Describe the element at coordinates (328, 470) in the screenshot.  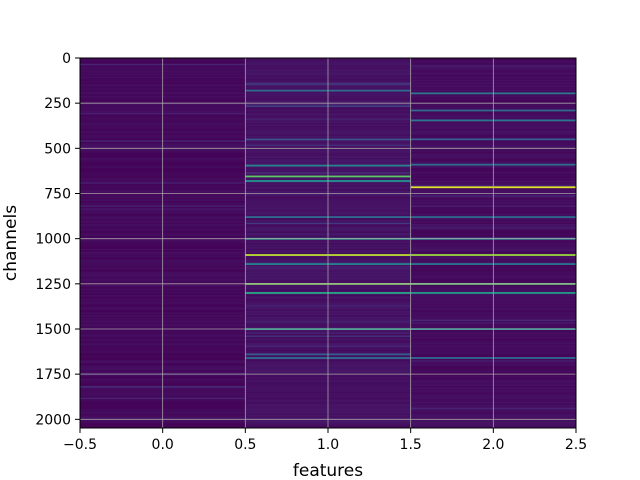
I see `x-axis-label: features` at that location.